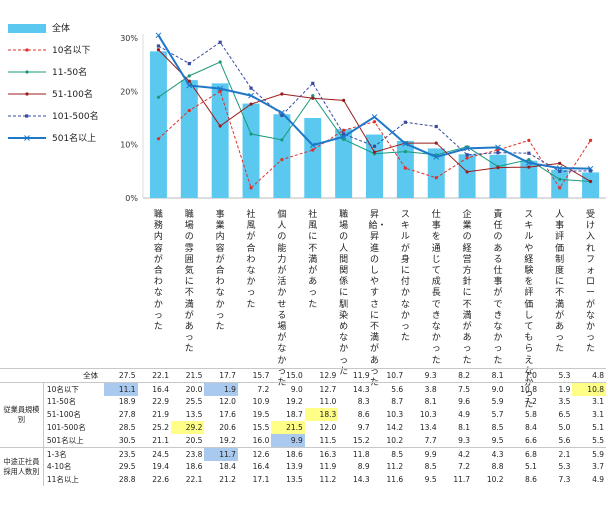 The height and width of the screenshot is (521, 608). Describe the element at coordinates (220, 271) in the screenshot. I see `category-label: 事業内容が合わなかった` at that location.